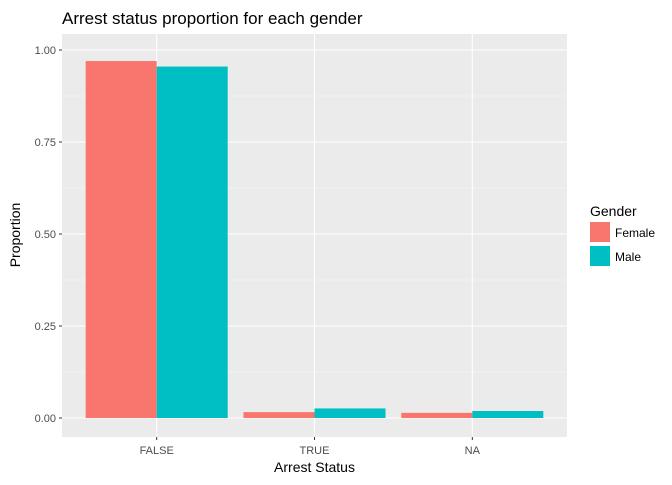 The image size is (672, 485). Describe the element at coordinates (350, 413) in the screenshot. I see `bar-male-true` at that location.